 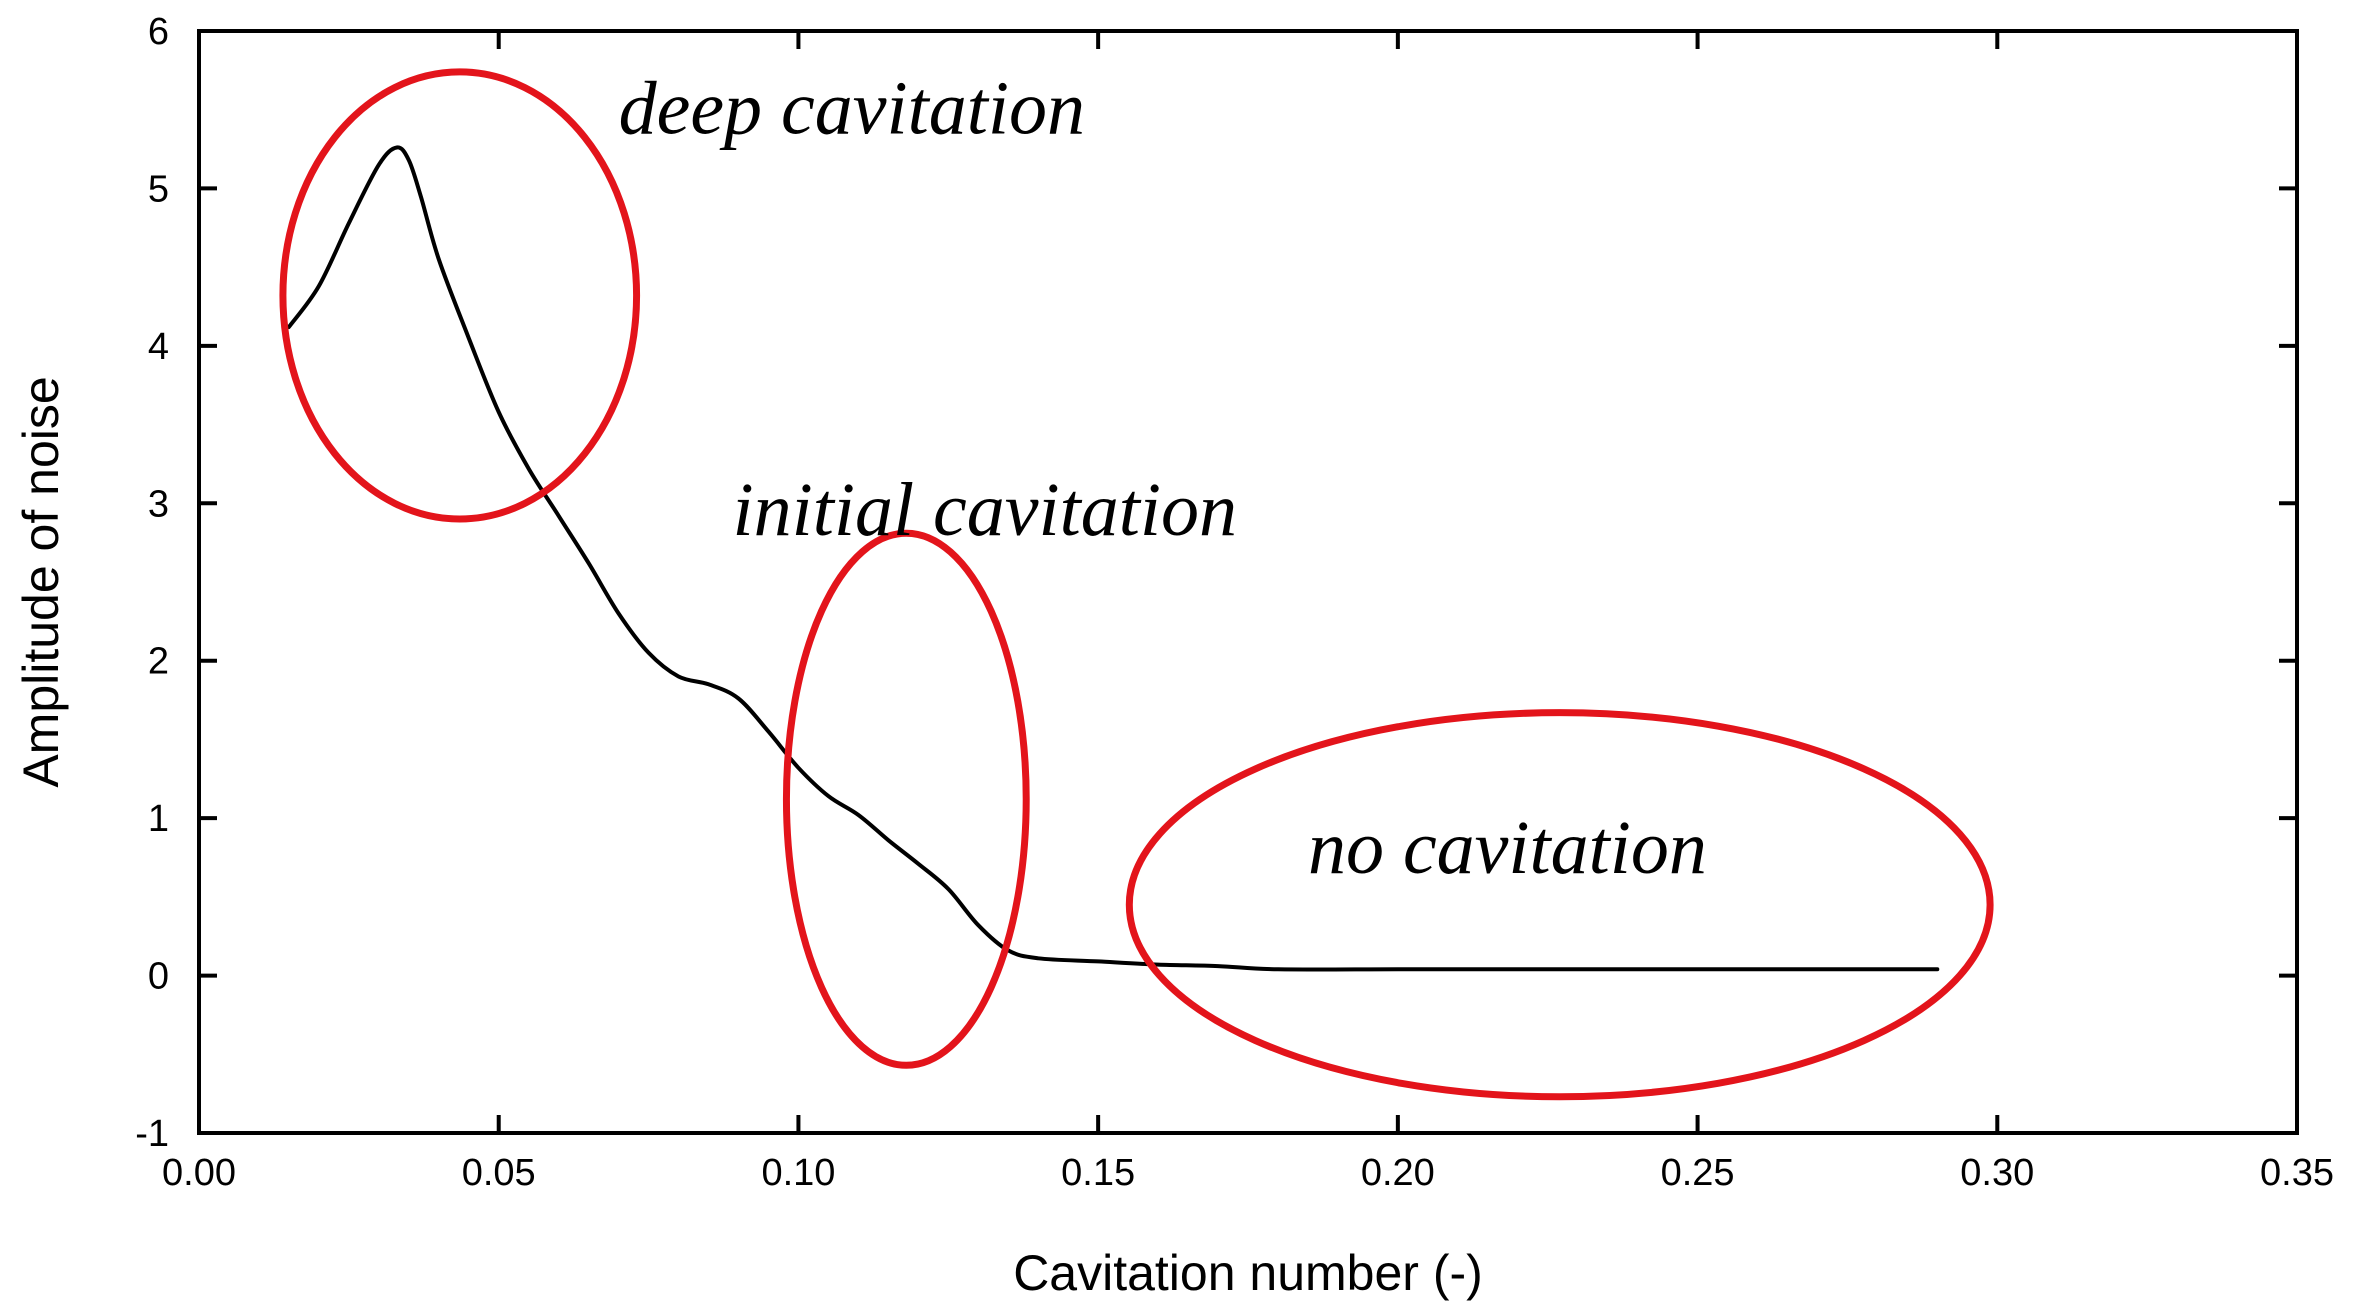 I want to click on annotation-label: initial cavitation, so click(x=984, y=510).